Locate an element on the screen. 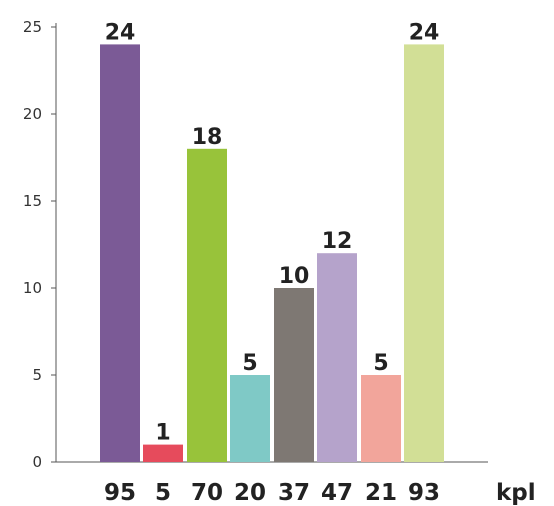 The image size is (554, 506). x-category-label: 47 is located at coordinates (337, 493).